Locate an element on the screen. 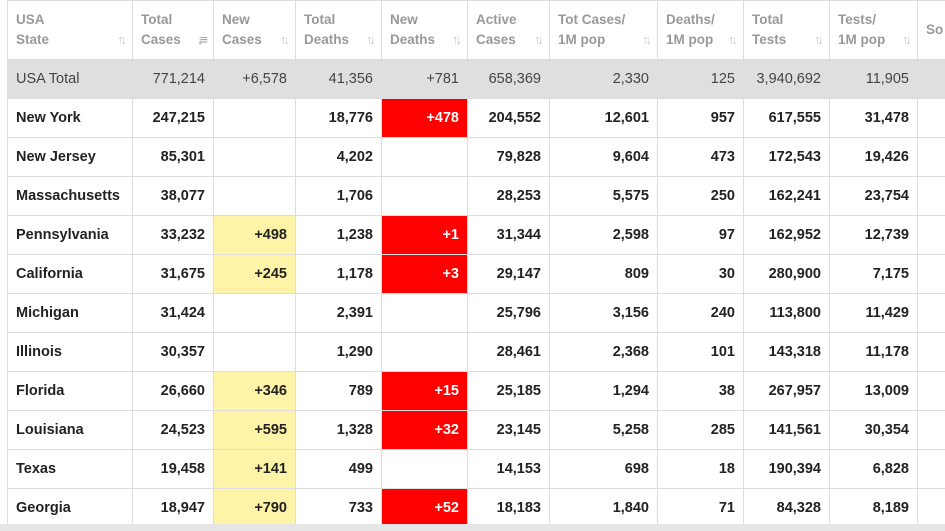 The height and width of the screenshot is (531, 945). cell-state: USA Total is located at coordinates (70, 79).